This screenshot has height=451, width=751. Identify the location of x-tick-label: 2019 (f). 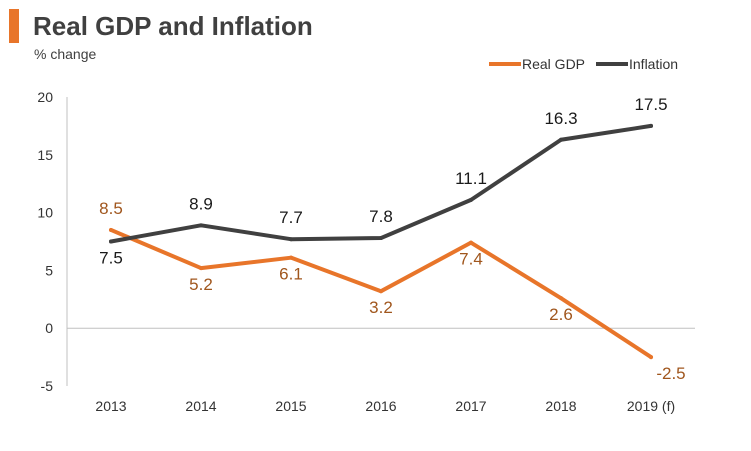
(651, 406).